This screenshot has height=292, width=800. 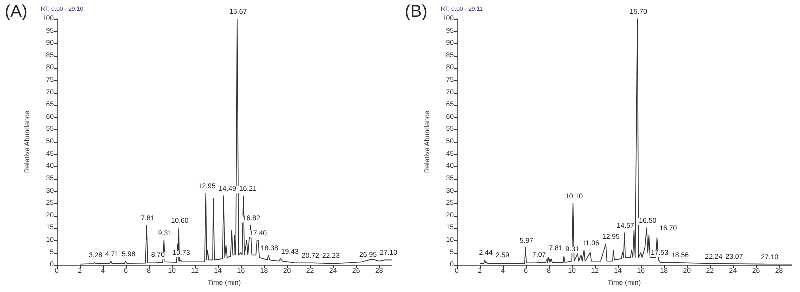 I want to click on chart-title: (B), so click(x=416, y=11).